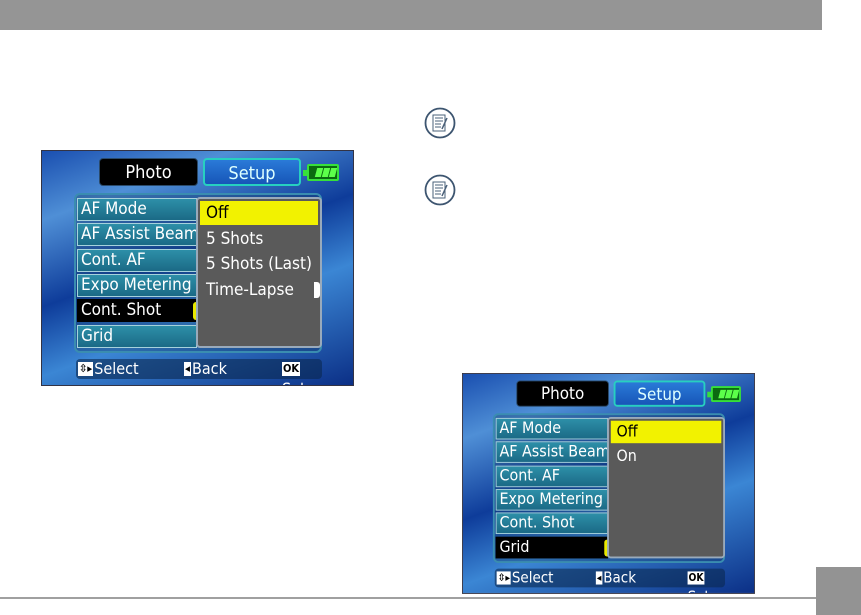  I want to click on option-item: 5 Shots, so click(235, 238).